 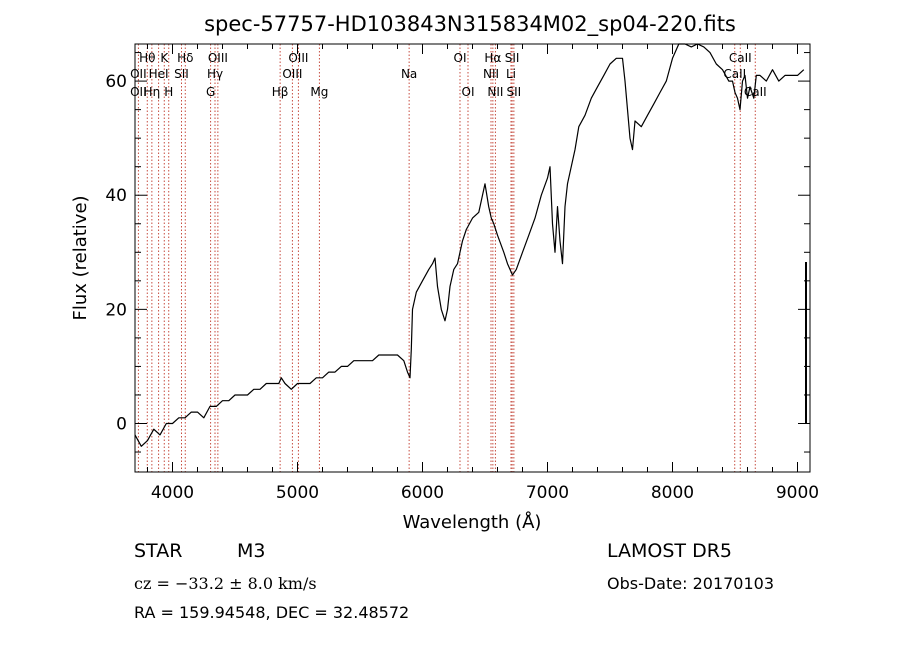 What do you see at coordinates (147, 58) in the screenshot?
I see `spectral-line-label: Hθ` at bounding box center [147, 58].